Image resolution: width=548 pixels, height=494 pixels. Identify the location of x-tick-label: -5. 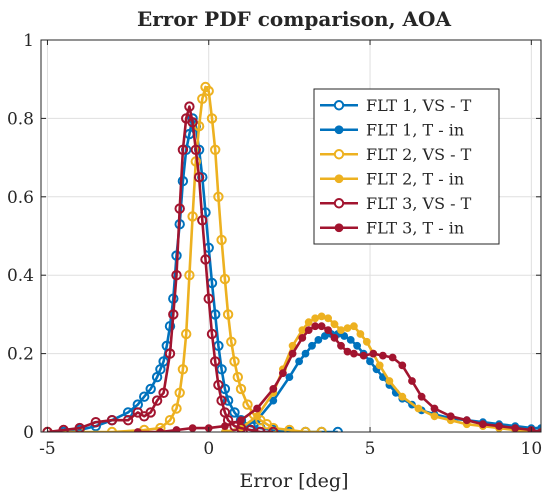
(47, 449).